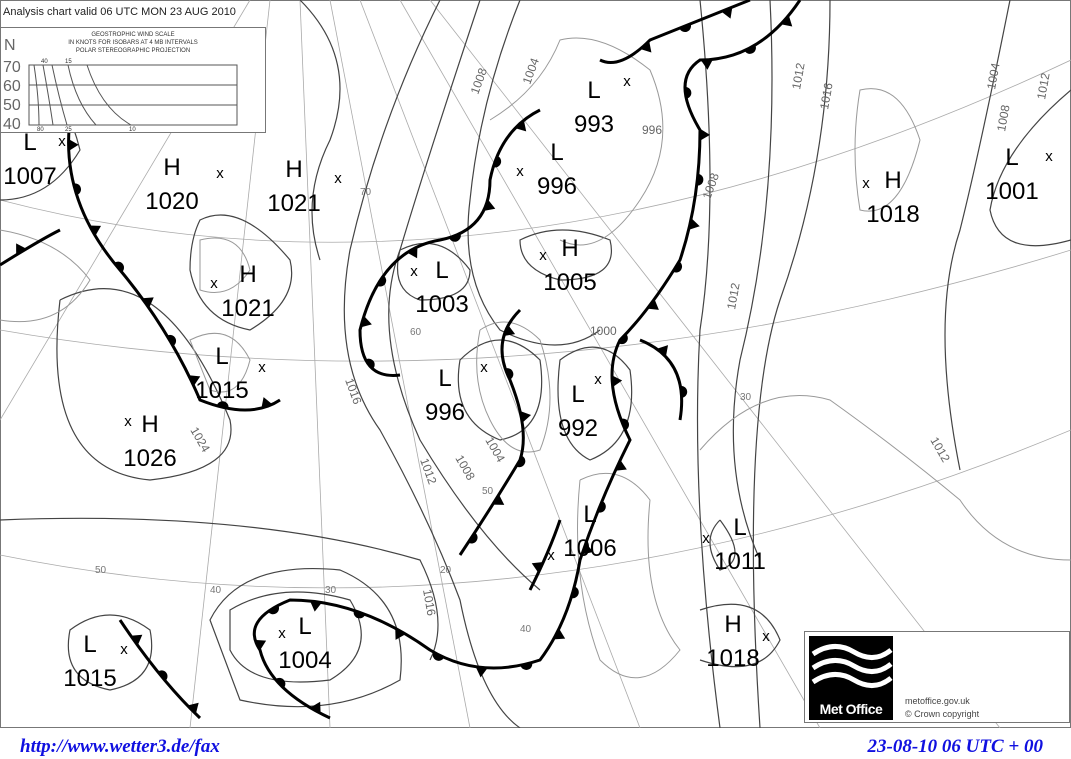 Image resolution: width=1071 pixels, height=759 pixels. What do you see at coordinates (12, 86) in the screenshot?
I see `lat-60: 60` at bounding box center [12, 86].